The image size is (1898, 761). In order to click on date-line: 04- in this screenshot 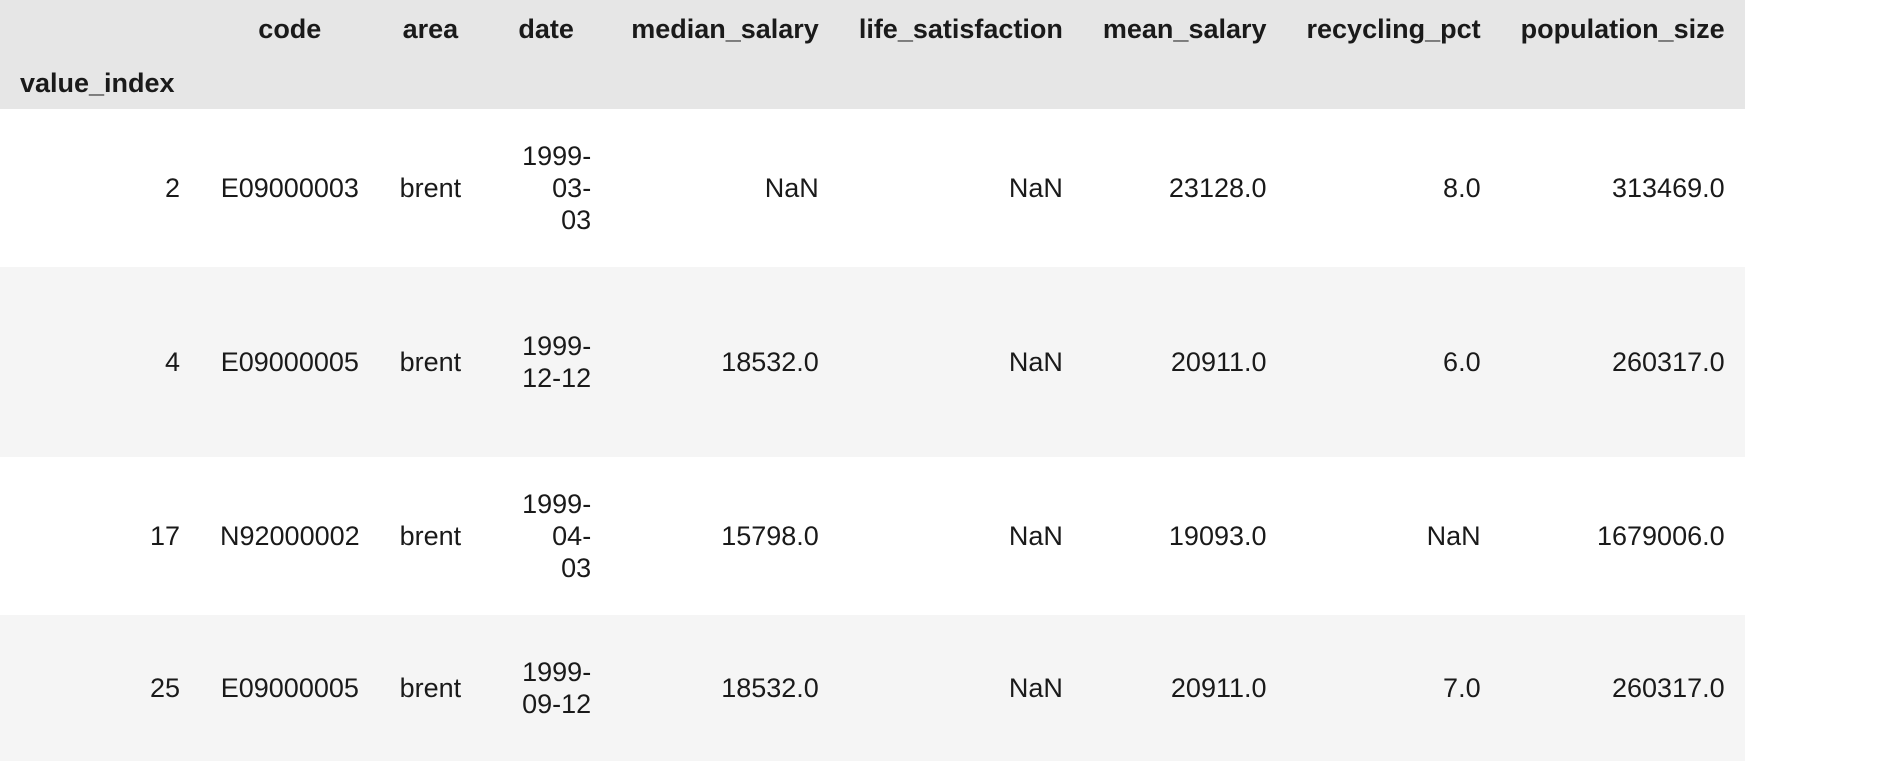, I will do `click(572, 536)`.